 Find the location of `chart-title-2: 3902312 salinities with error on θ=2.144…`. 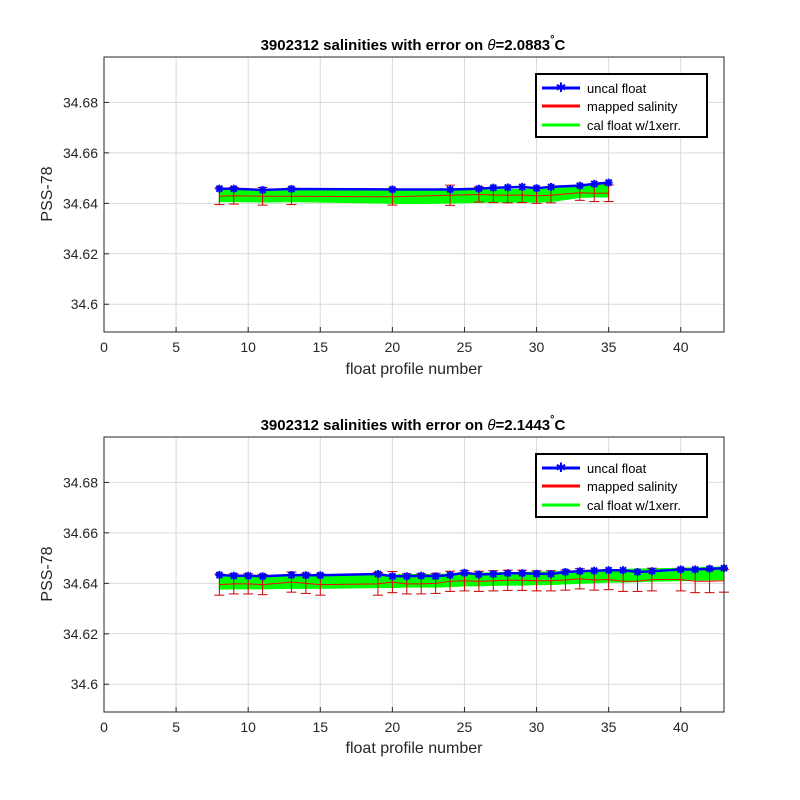

chart-title-2: 3902312 salinities with error on θ=2.144… is located at coordinates (413, 424).